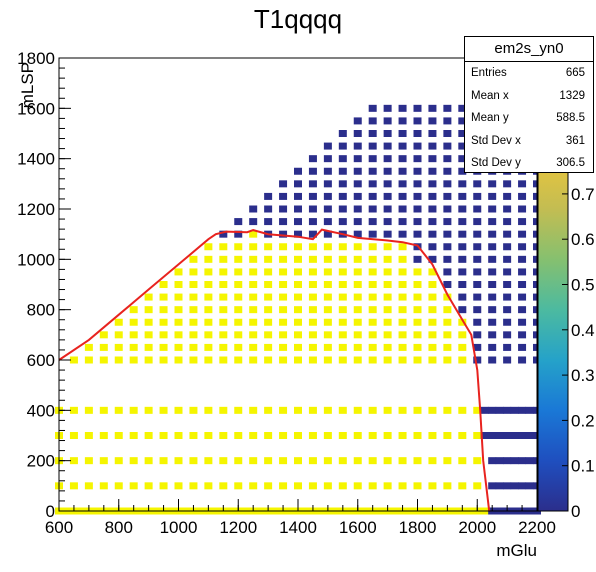  What do you see at coordinates (583, 239) in the screenshot?
I see `z-tick-label: 0.6` at bounding box center [583, 239].